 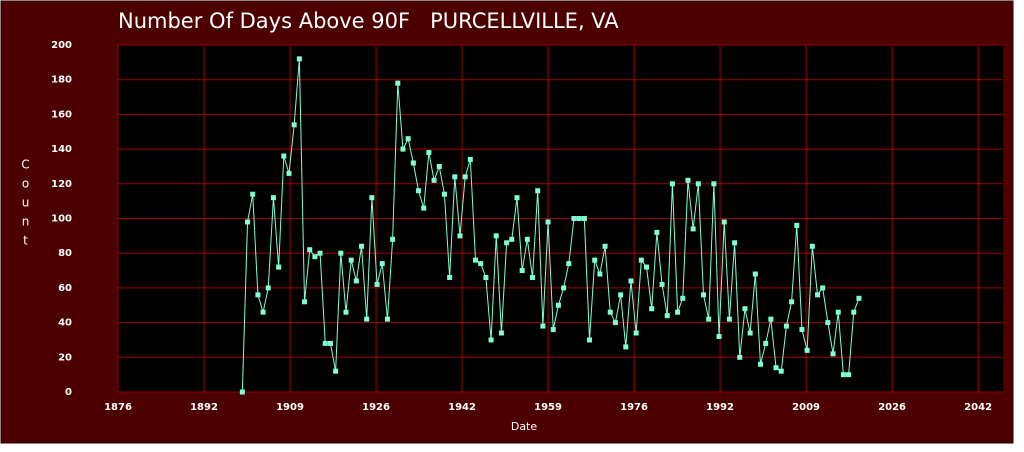 I want to click on x-tick-label: 1876, so click(x=118, y=407).